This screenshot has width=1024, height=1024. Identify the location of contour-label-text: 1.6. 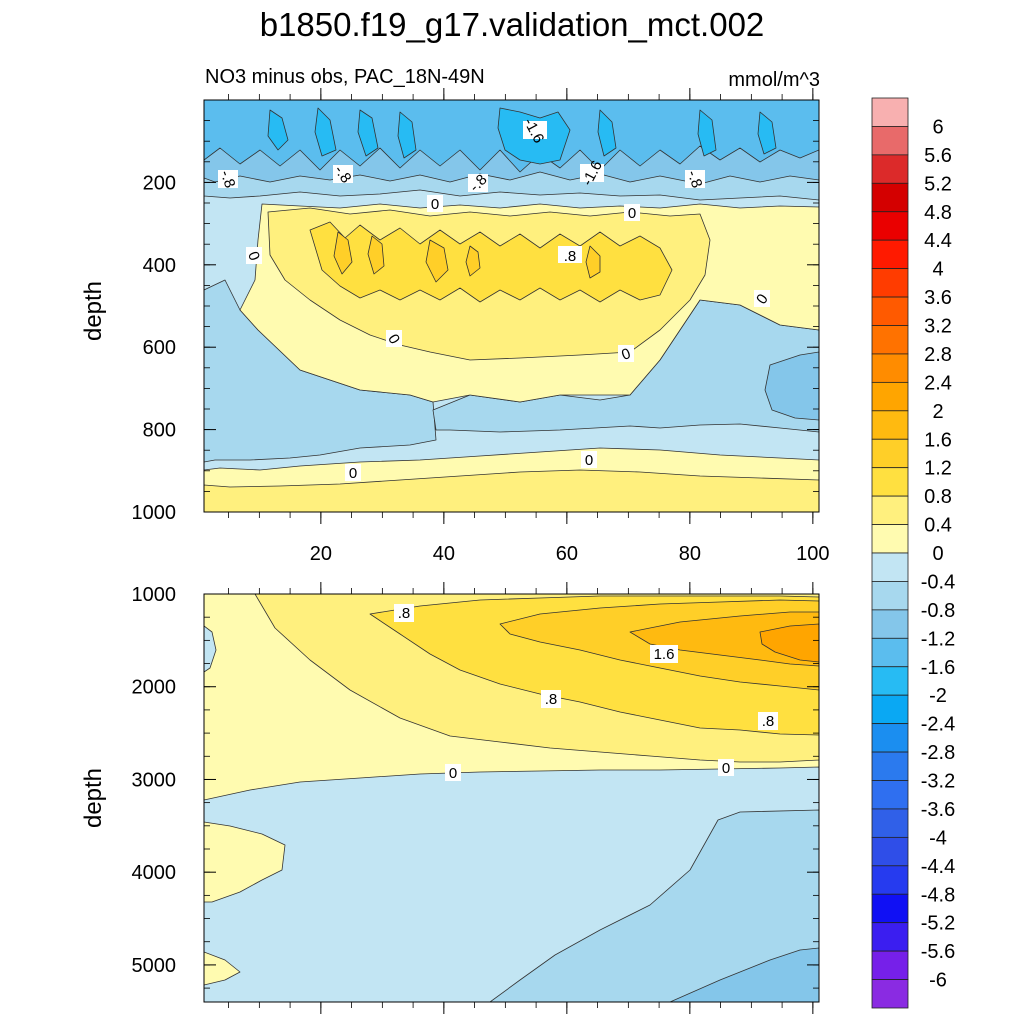
(664, 654).